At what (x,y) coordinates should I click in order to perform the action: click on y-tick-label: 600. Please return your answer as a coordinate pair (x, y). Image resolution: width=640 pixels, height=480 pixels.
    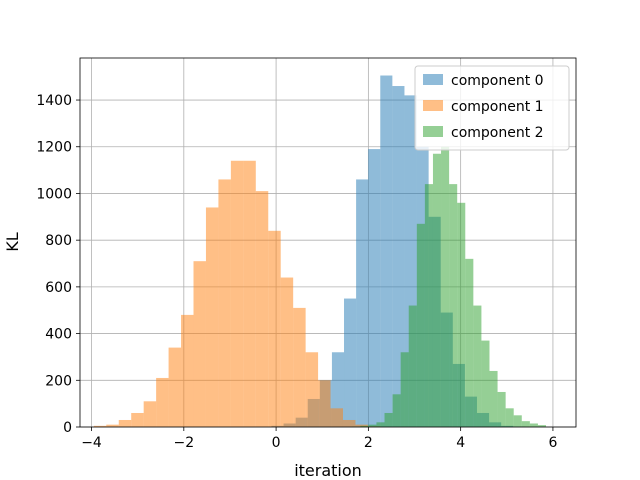
    Looking at the image, I should click on (58, 288).